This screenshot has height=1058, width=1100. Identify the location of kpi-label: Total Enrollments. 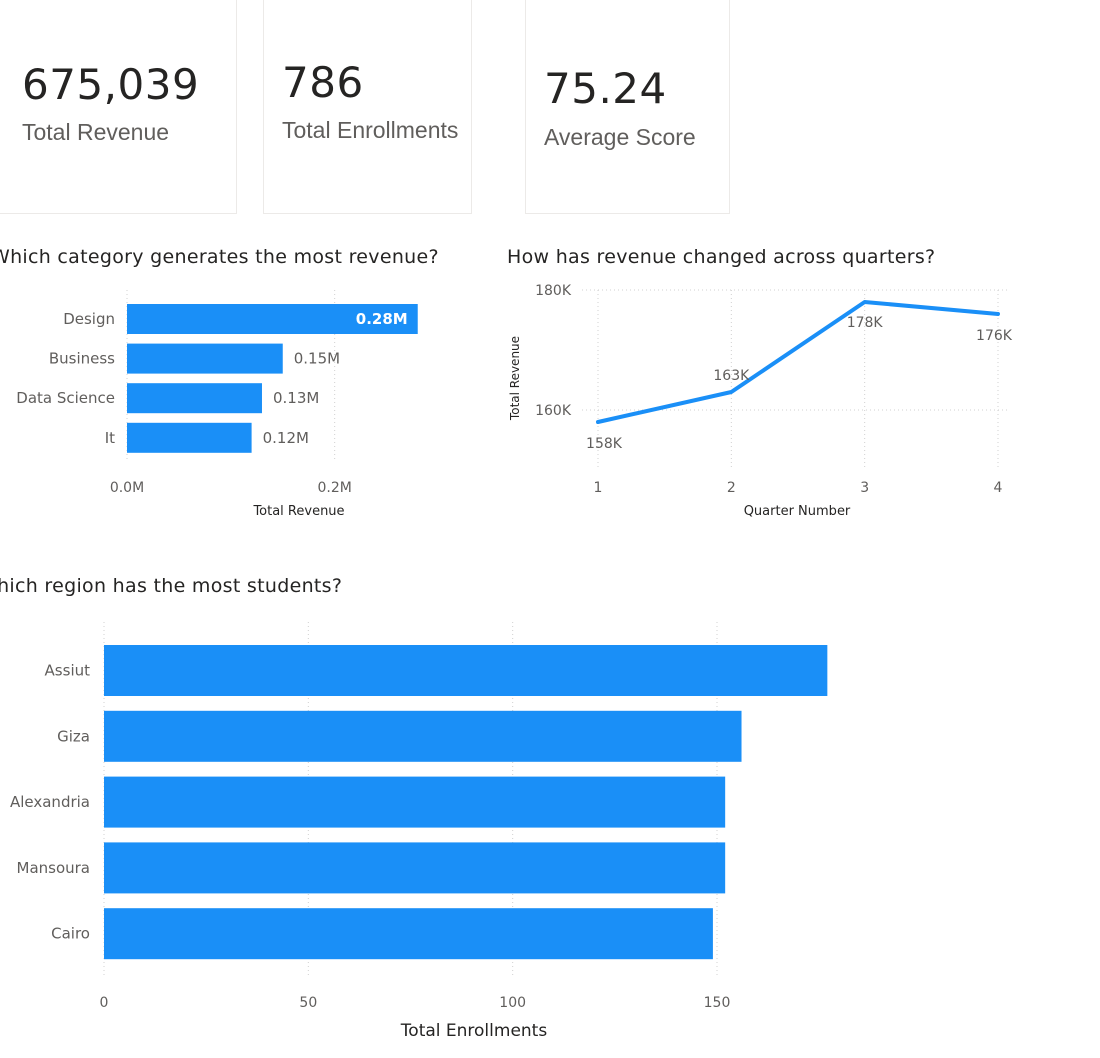
(370, 130).